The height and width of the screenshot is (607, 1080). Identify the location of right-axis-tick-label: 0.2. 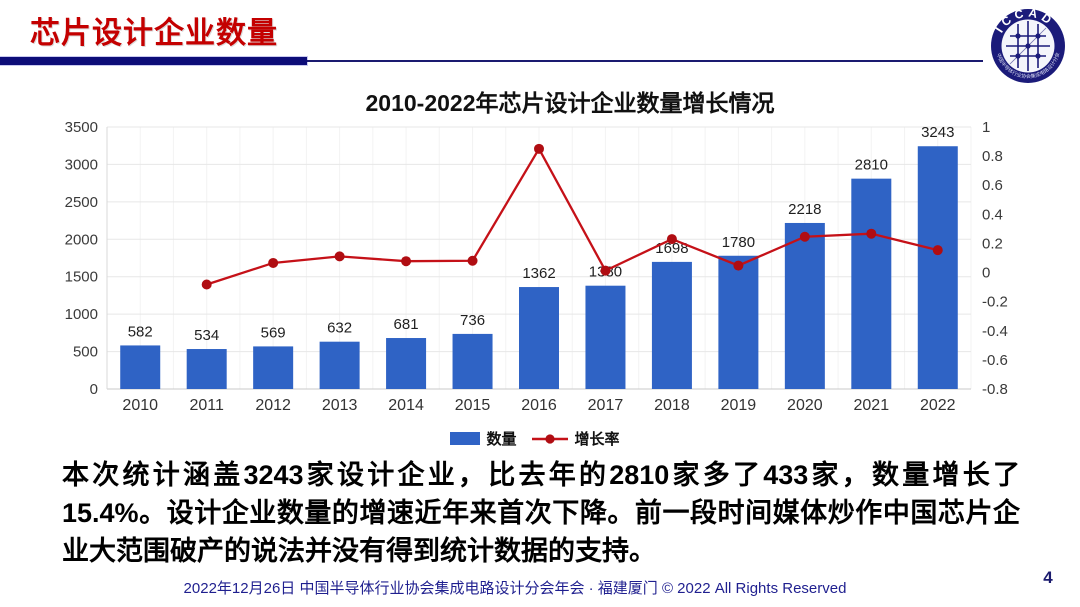
(992, 243).